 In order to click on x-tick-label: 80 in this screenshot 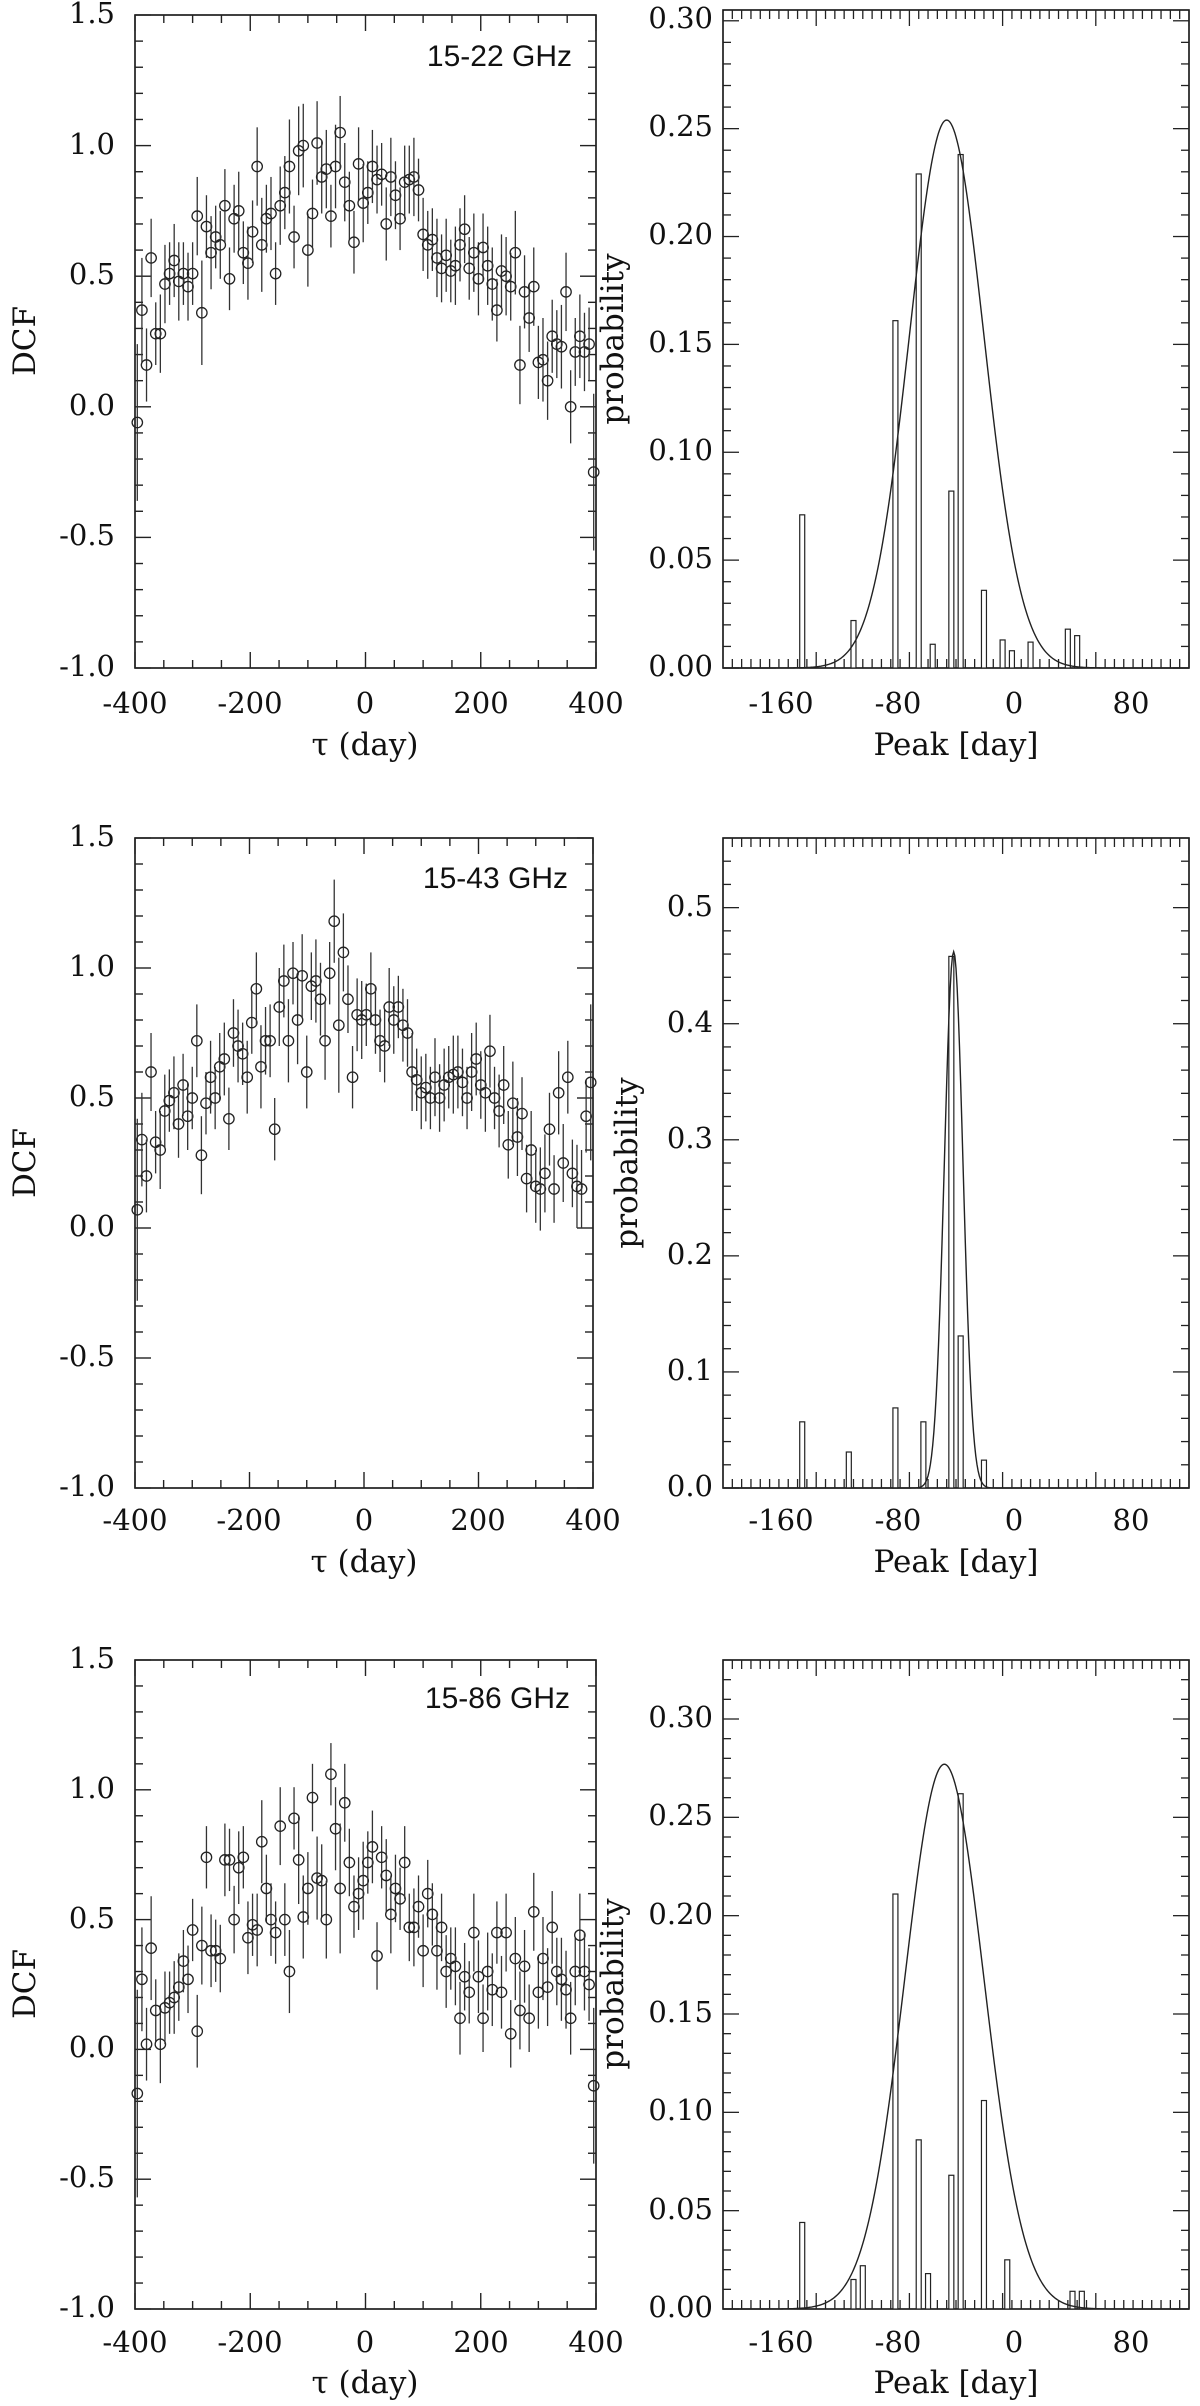, I will do `click(1131, 703)`.